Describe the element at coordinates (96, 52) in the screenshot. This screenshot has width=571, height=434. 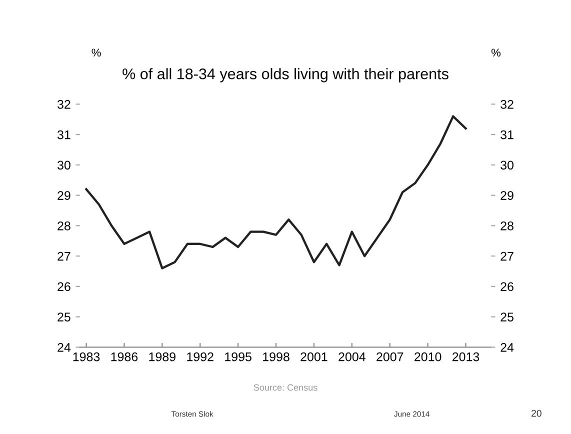
I see `y-axis-title: %` at that location.